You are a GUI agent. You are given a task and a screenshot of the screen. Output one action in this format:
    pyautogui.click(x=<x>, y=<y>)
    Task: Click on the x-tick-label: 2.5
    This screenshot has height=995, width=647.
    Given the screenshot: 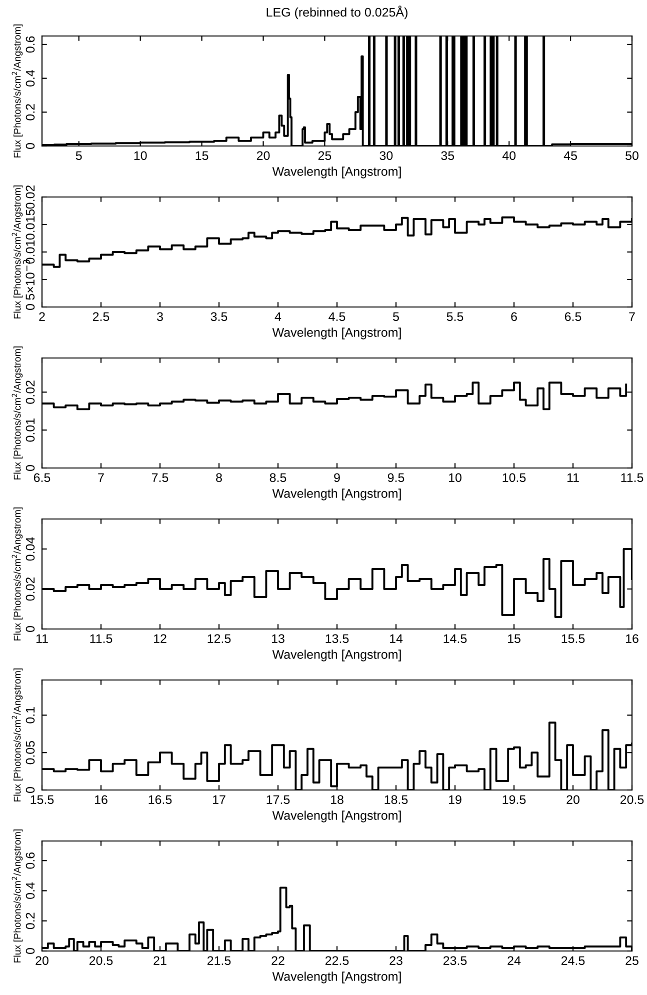 What is the action you would take?
    pyautogui.click(x=101, y=317)
    